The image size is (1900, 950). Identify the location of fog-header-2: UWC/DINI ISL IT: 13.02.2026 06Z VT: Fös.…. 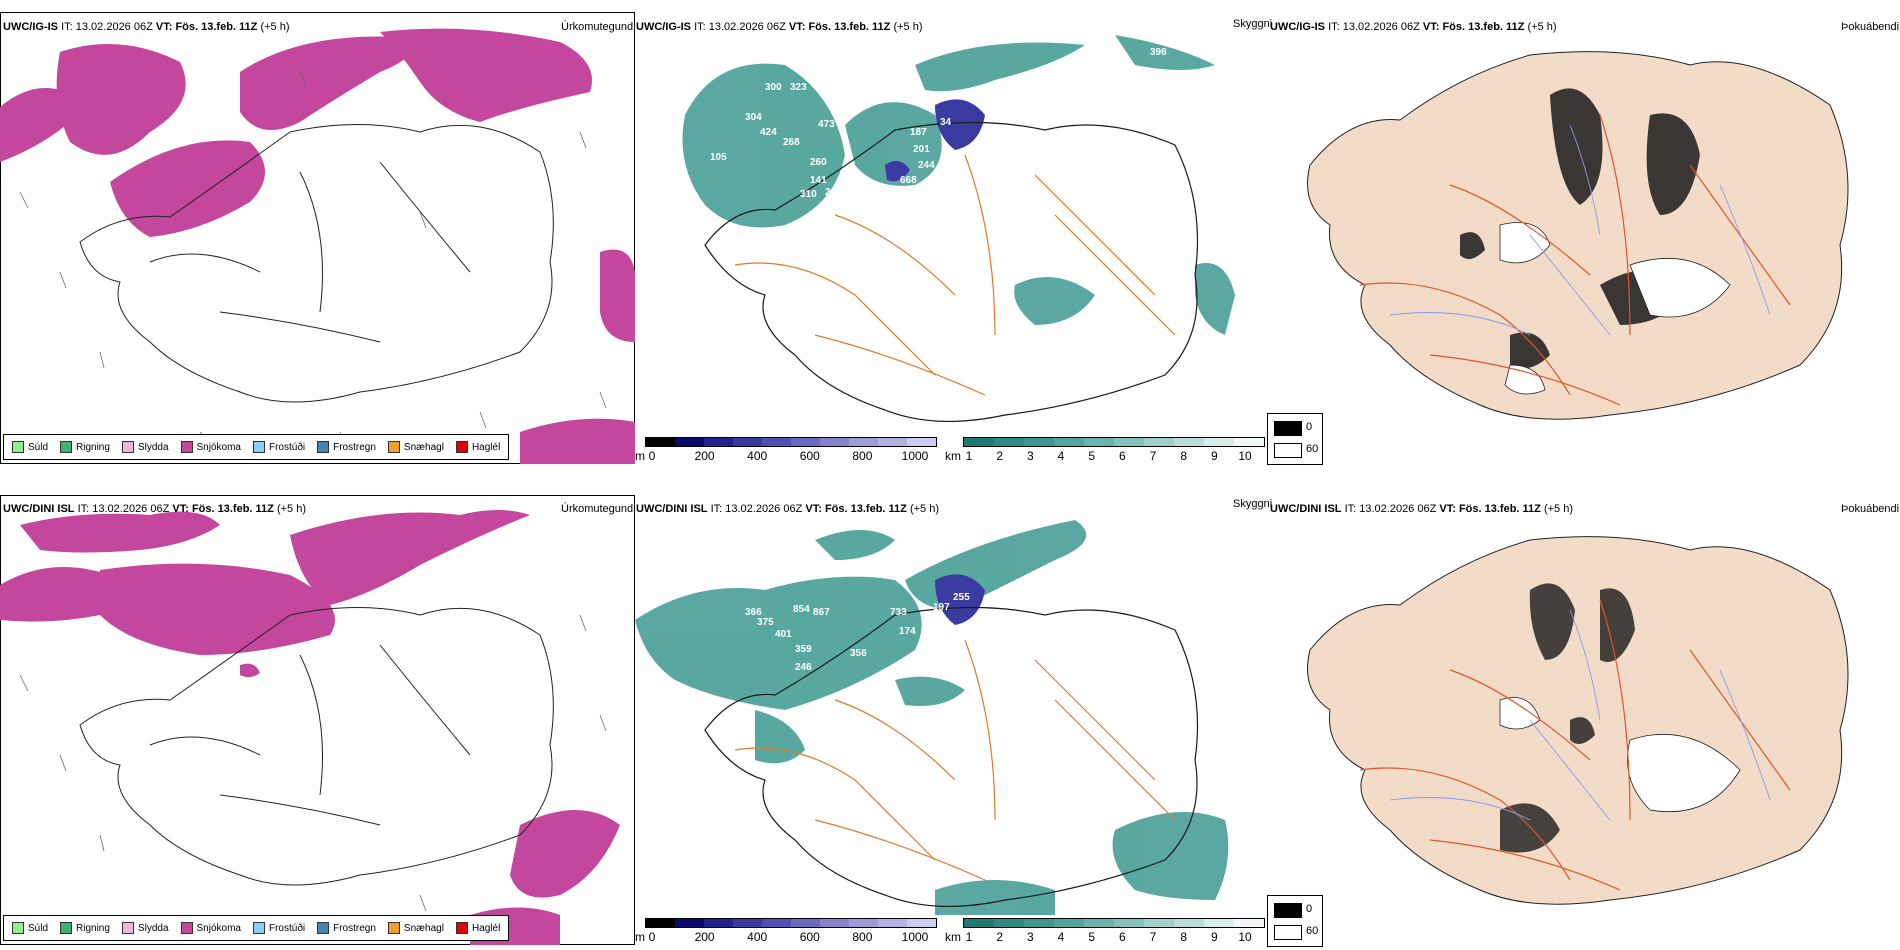
(1421, 509).